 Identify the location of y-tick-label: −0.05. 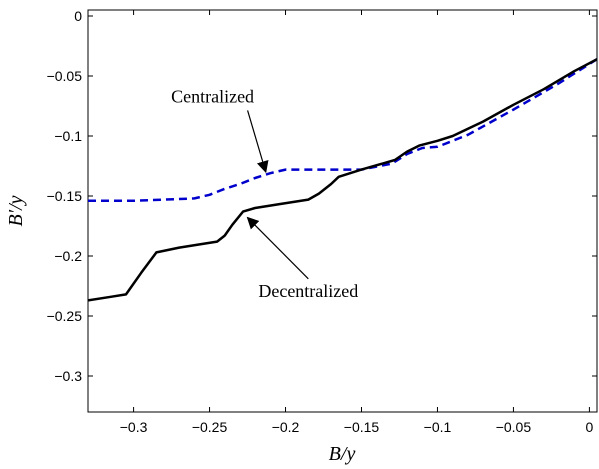
(65, 76).